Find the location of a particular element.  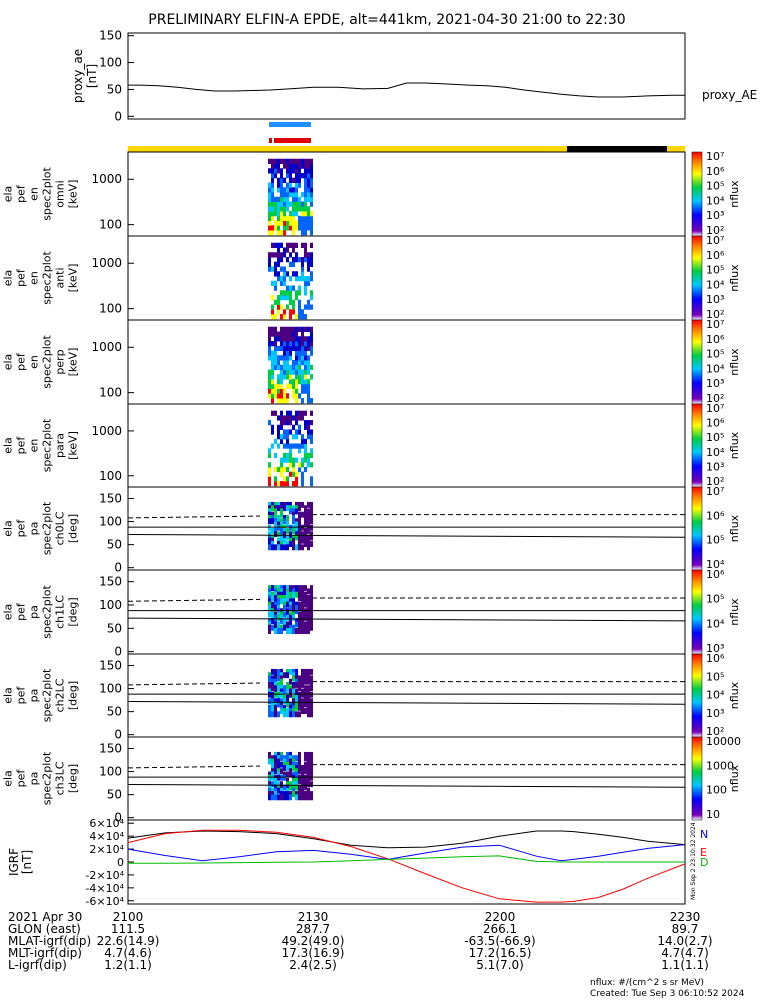

colorbar-tick-label: 10 is located at coordinates (713, 814).